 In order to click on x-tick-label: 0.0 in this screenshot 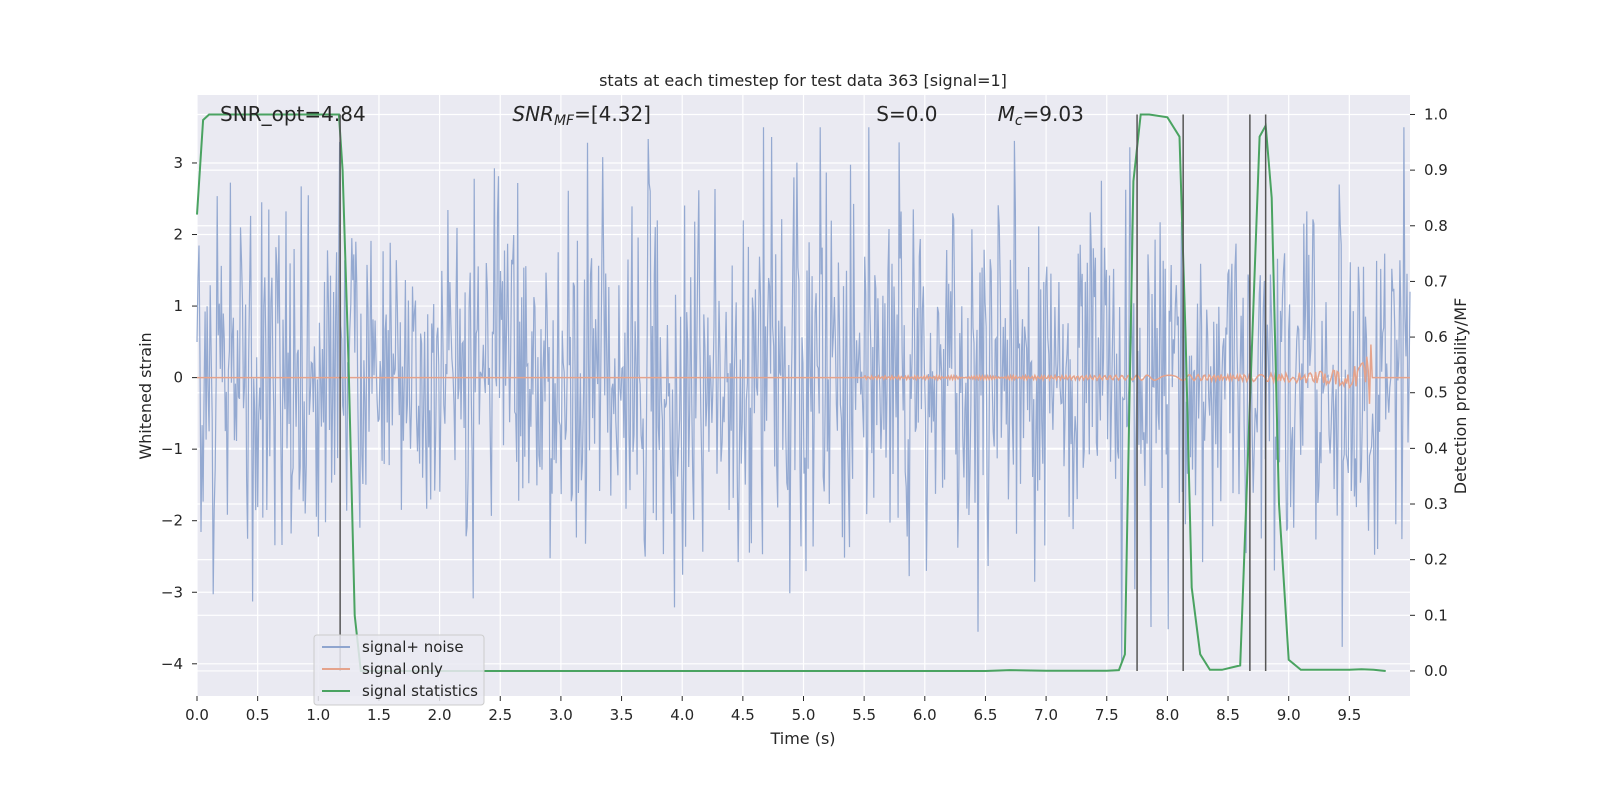, I will do `click(197, 715)`.